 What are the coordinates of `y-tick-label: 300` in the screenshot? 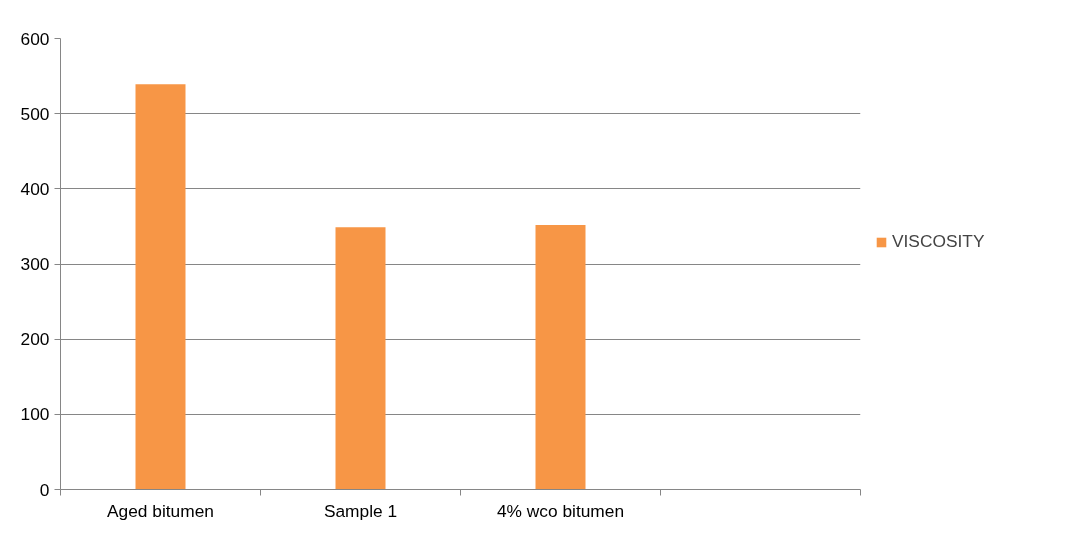 It's located at (35, 264).